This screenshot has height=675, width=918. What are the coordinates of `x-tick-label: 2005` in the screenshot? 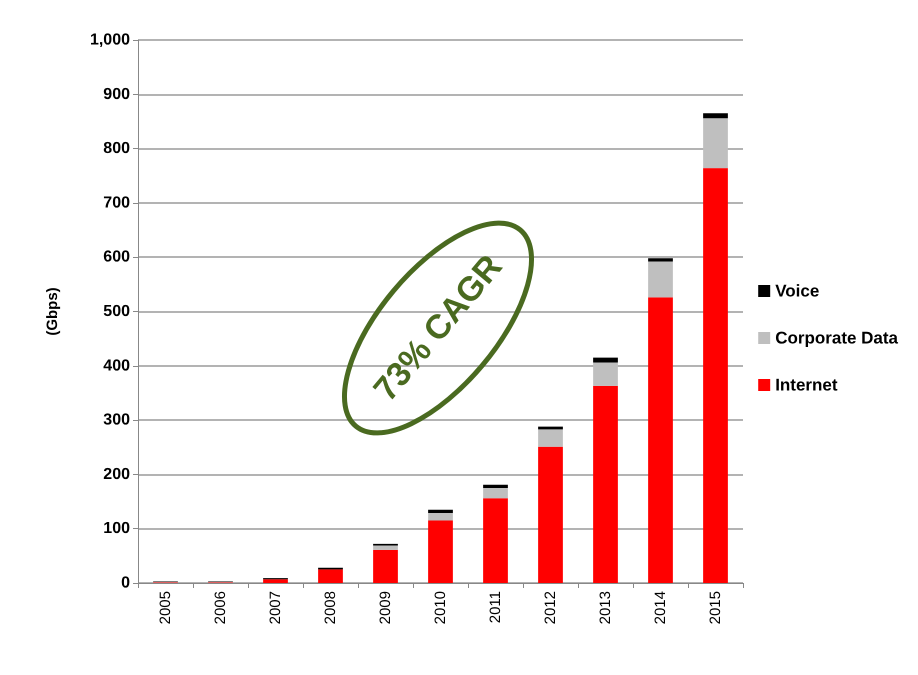 It's located at (165, 607).